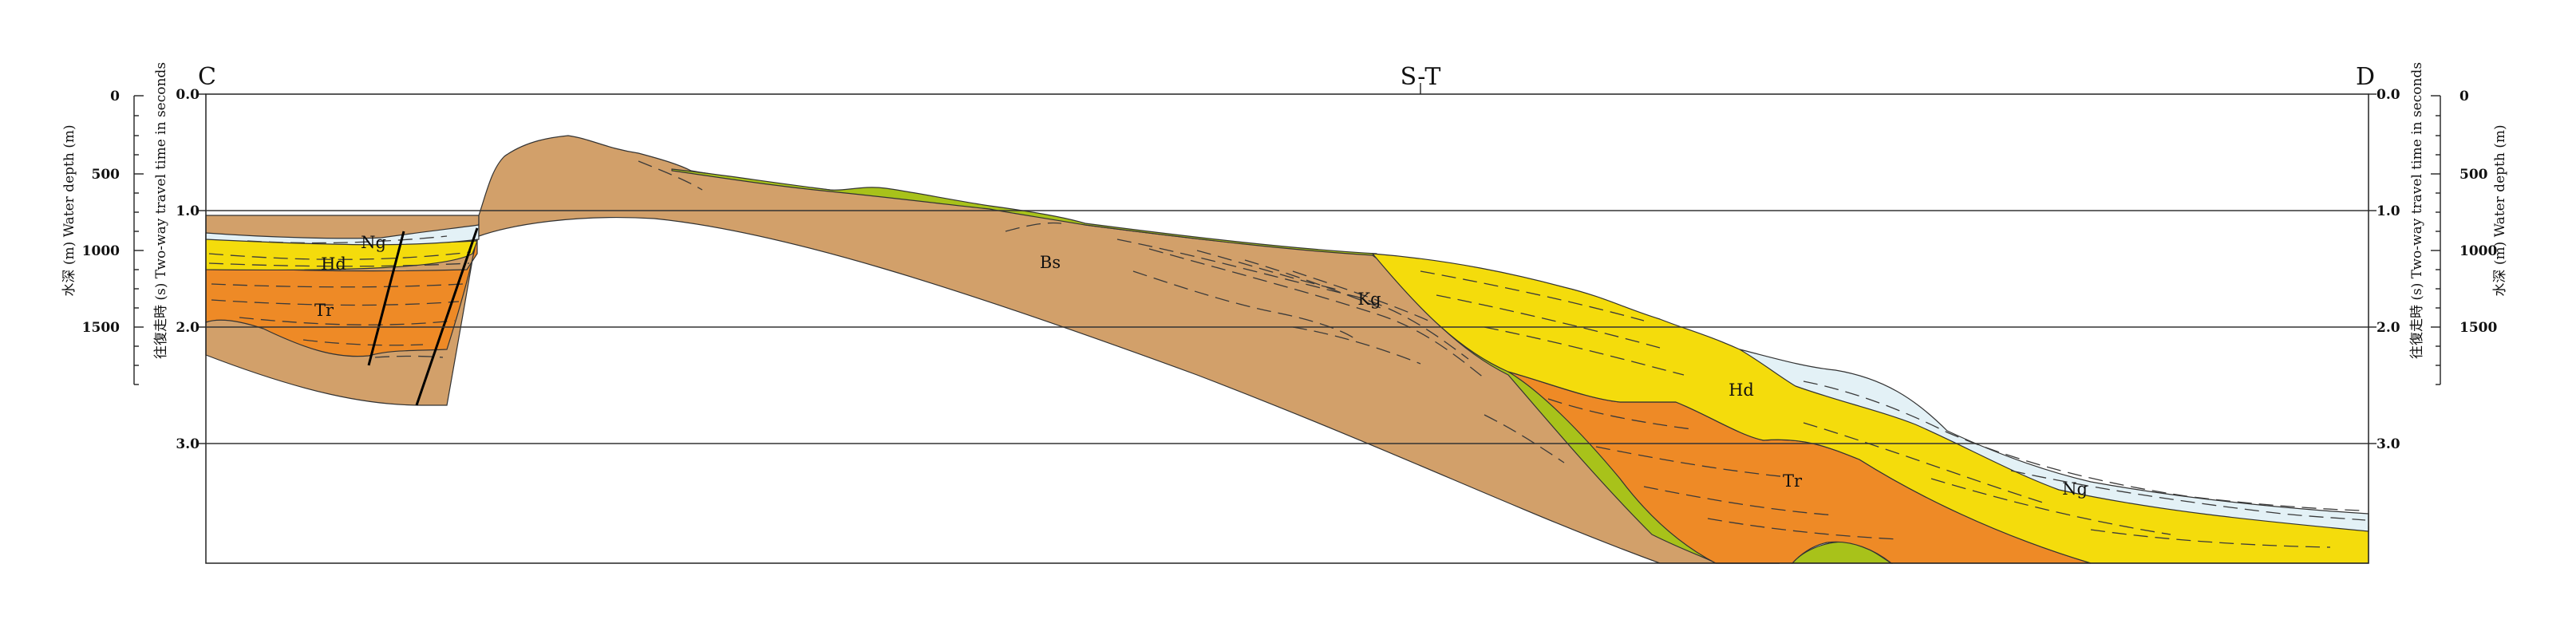 The image size is (2576, 631). I want to click on left-twt-tick-1: 1.0, so click(188, 211).